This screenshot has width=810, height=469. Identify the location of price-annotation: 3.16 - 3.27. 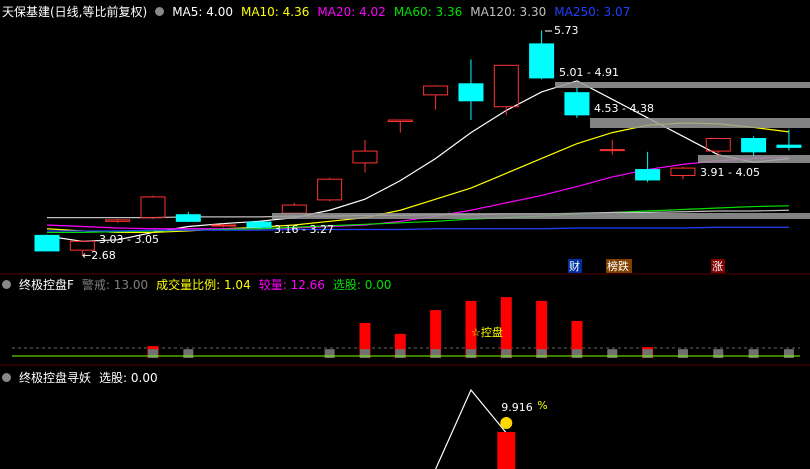
(304, 229).